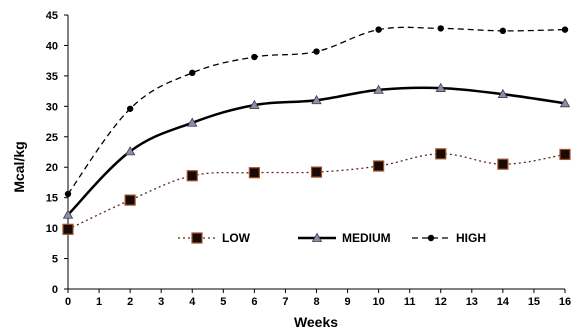  I want to click on y-tick-label: 35, so click(52, 77).